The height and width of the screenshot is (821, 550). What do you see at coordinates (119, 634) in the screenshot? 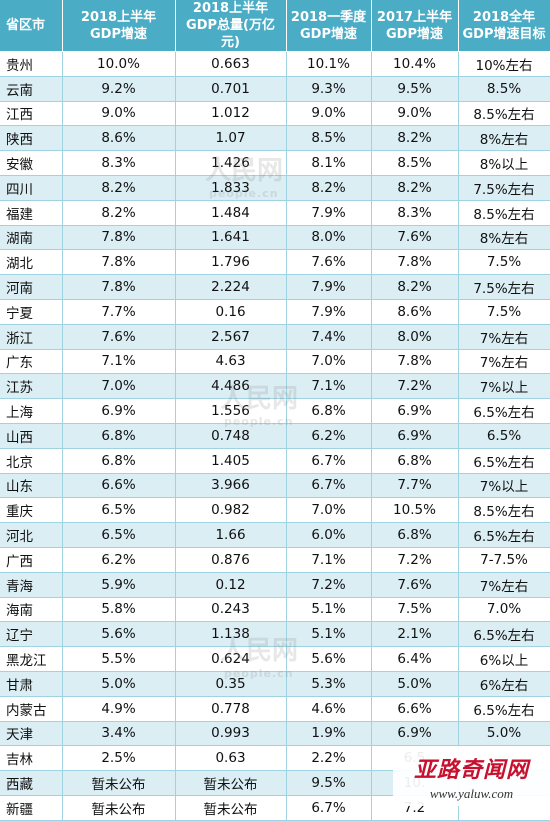
I see `value-cell: 5.6%` at bounding box center [119, 634].